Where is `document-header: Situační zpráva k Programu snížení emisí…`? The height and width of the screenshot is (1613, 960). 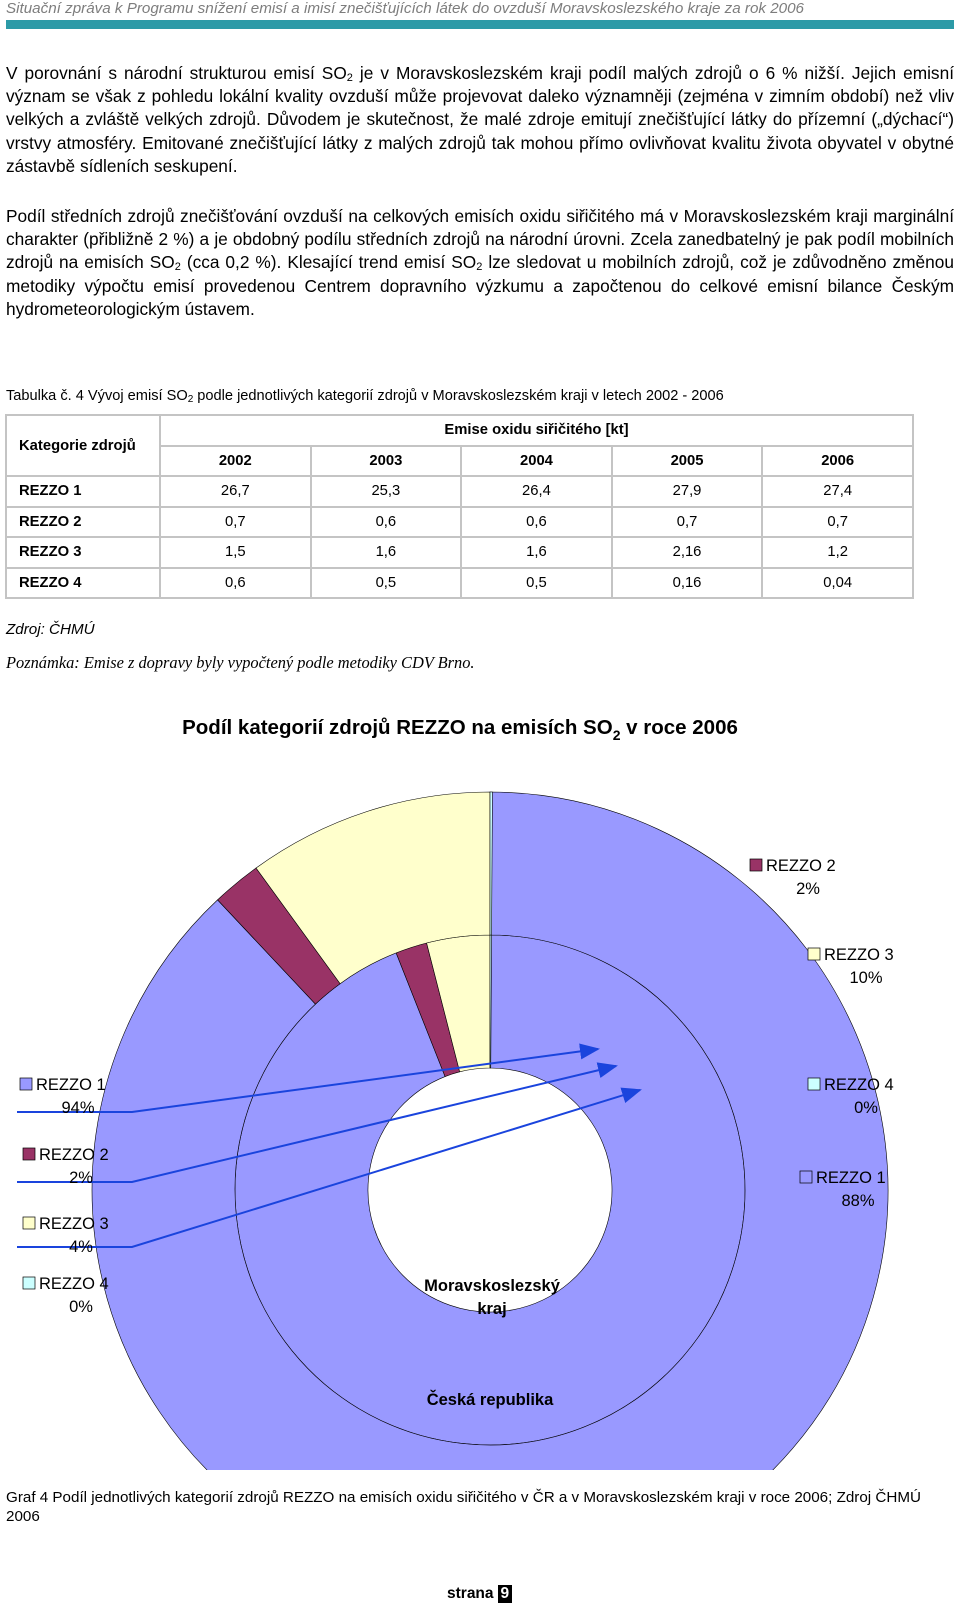 document-header: Situační zpráva k Programu snížení emisí… is located at coordinates (405, 8).